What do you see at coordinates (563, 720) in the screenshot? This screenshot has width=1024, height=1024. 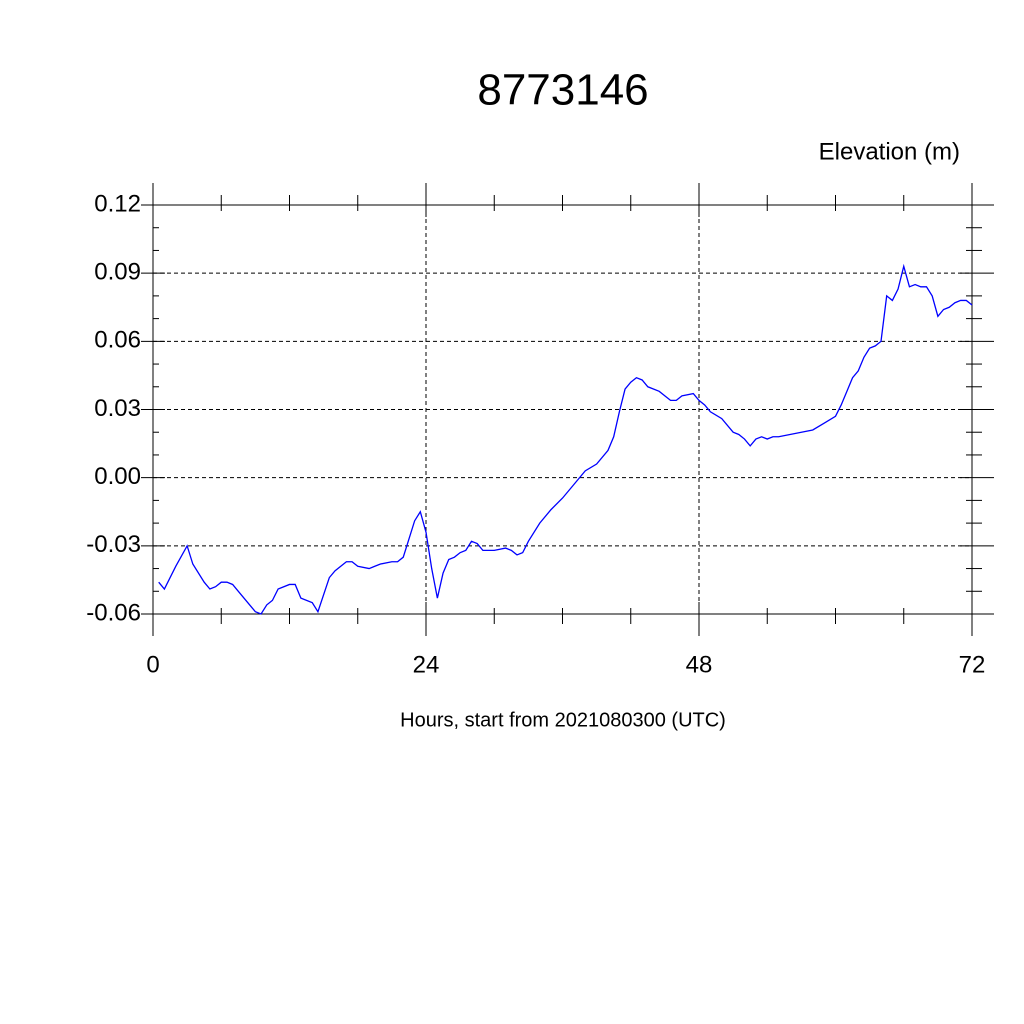 I see `x-axis-label: Hours, start from 2021080300 (UTC)` at bounding box center [563, 720].